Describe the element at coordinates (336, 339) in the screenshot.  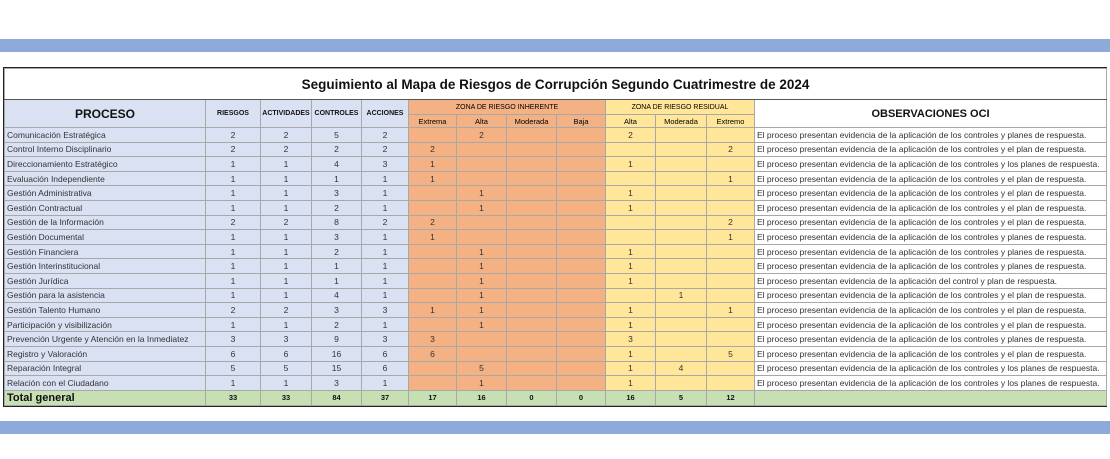
I see `controles-cell: 9` at that location.